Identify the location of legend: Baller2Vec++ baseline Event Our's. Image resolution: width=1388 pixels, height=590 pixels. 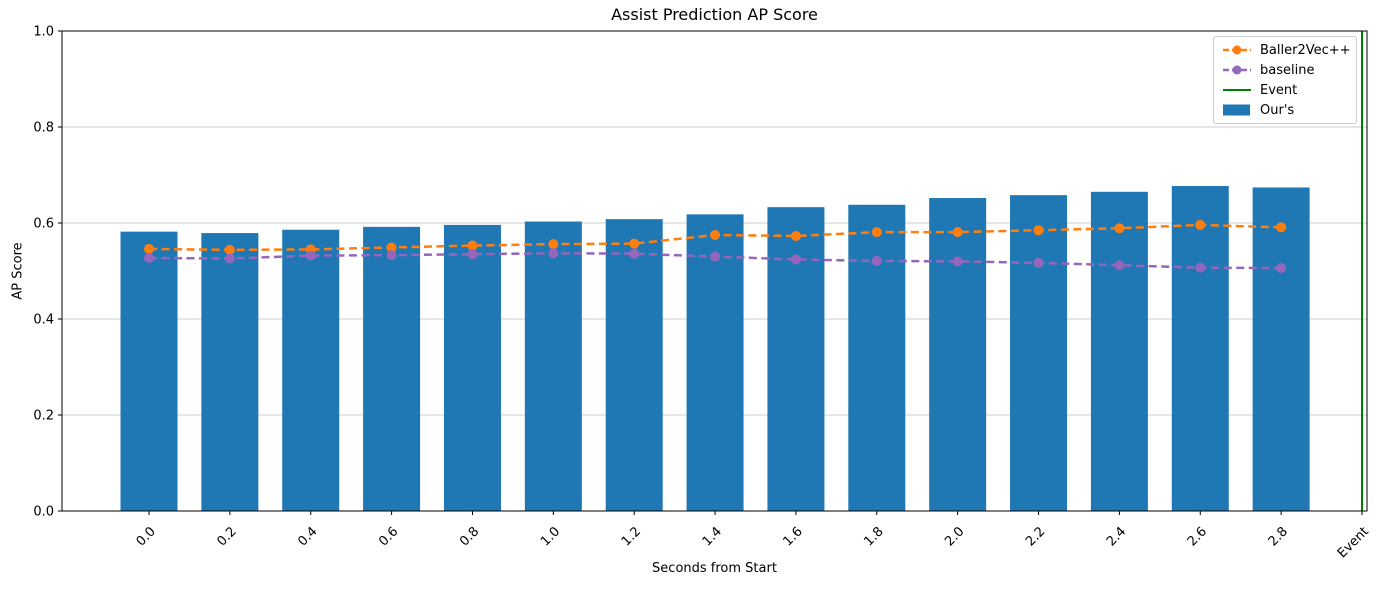
(1285, 80).